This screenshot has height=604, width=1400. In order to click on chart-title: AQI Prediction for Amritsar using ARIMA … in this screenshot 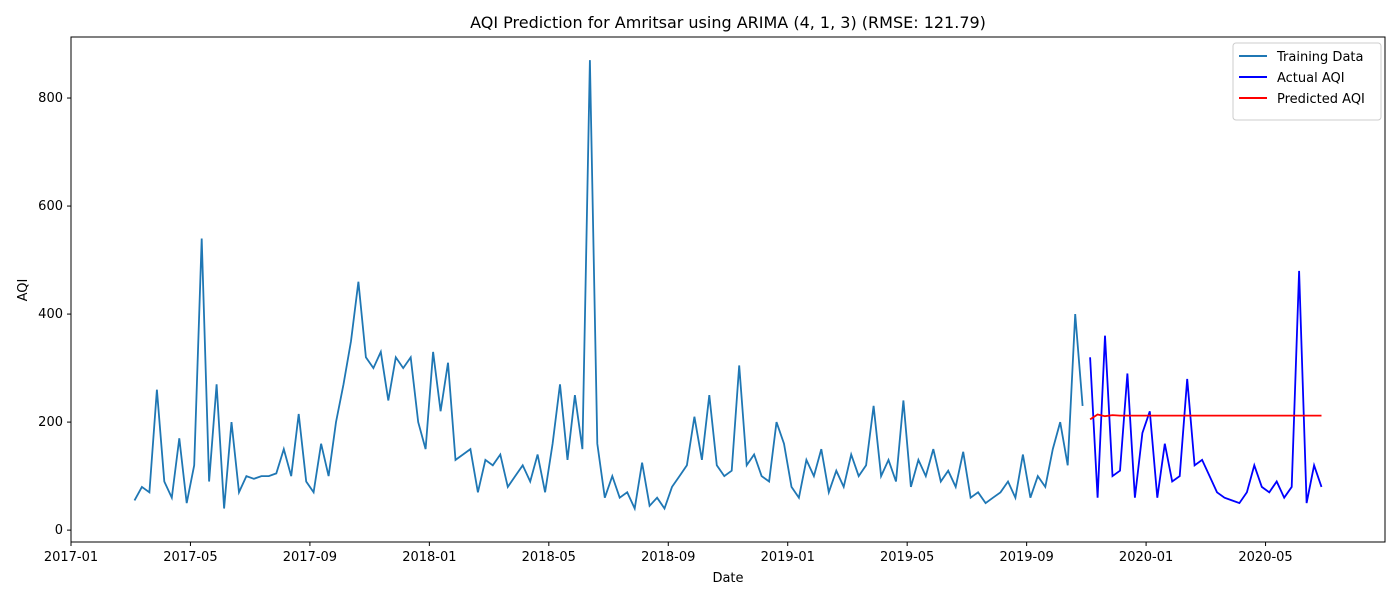, I will do `click(728, 22)`.